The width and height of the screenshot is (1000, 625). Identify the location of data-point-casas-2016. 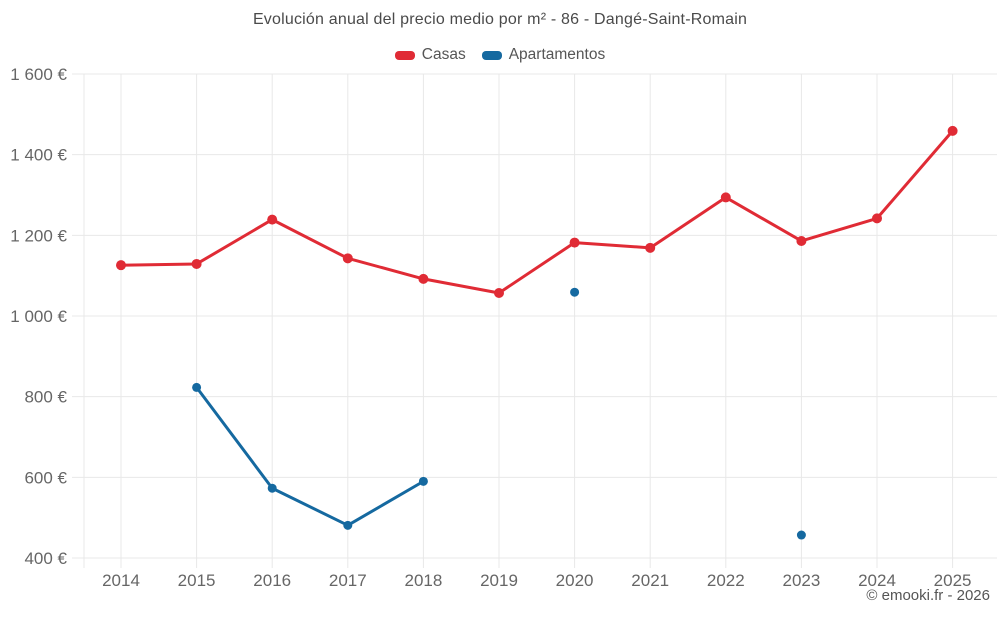
(272, 219).